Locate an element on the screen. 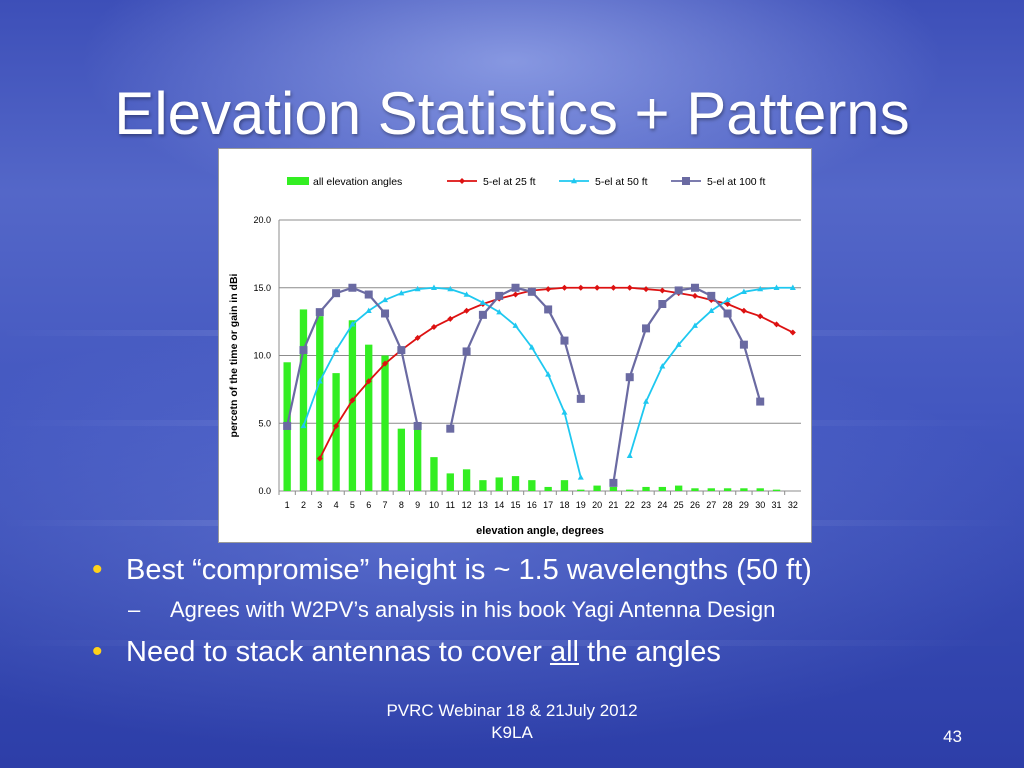 Image resolution: width=1024 pixels, height=768 pixels. legend-label: all elevation angles is located at coordinates (357, 182).